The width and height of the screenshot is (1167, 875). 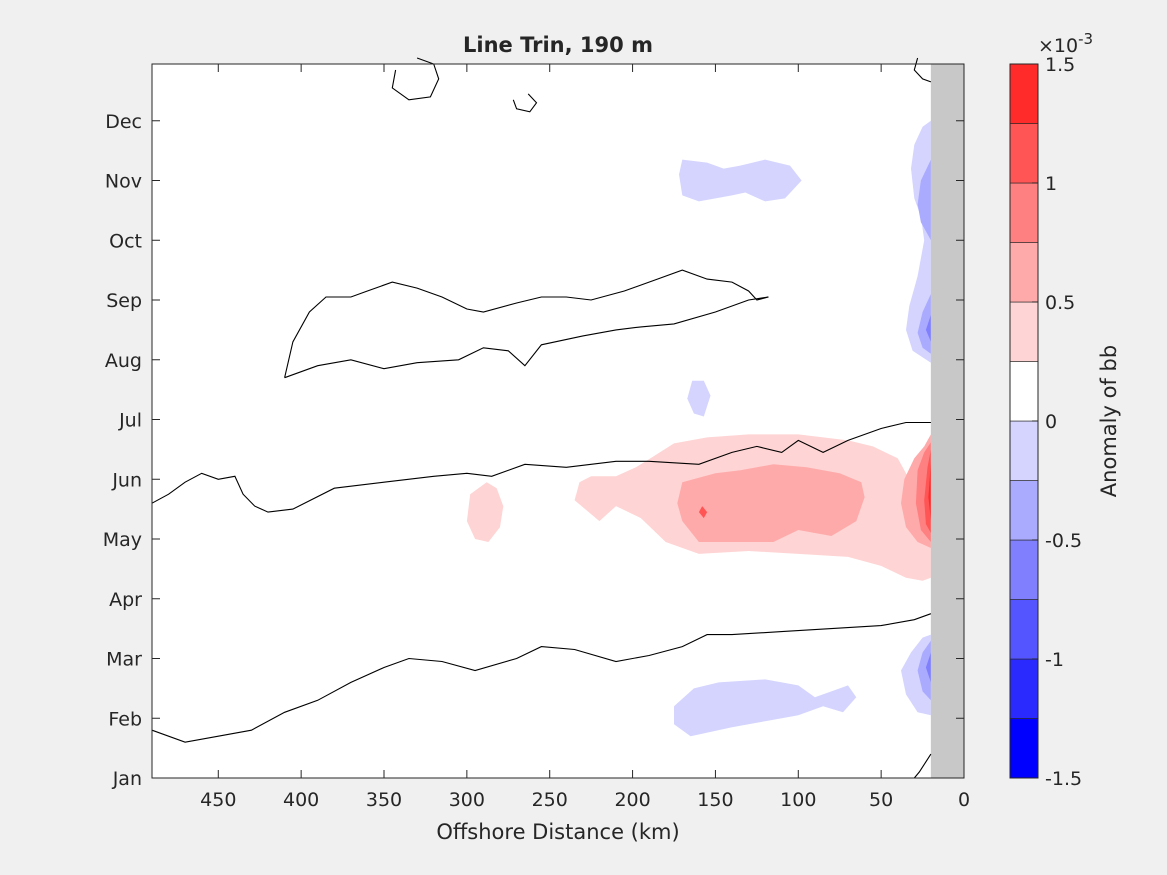 What do you see at coordinates (881, 800) in the screenshot?
I see `x-tick-label: 50` at bounding box center [881, 800].